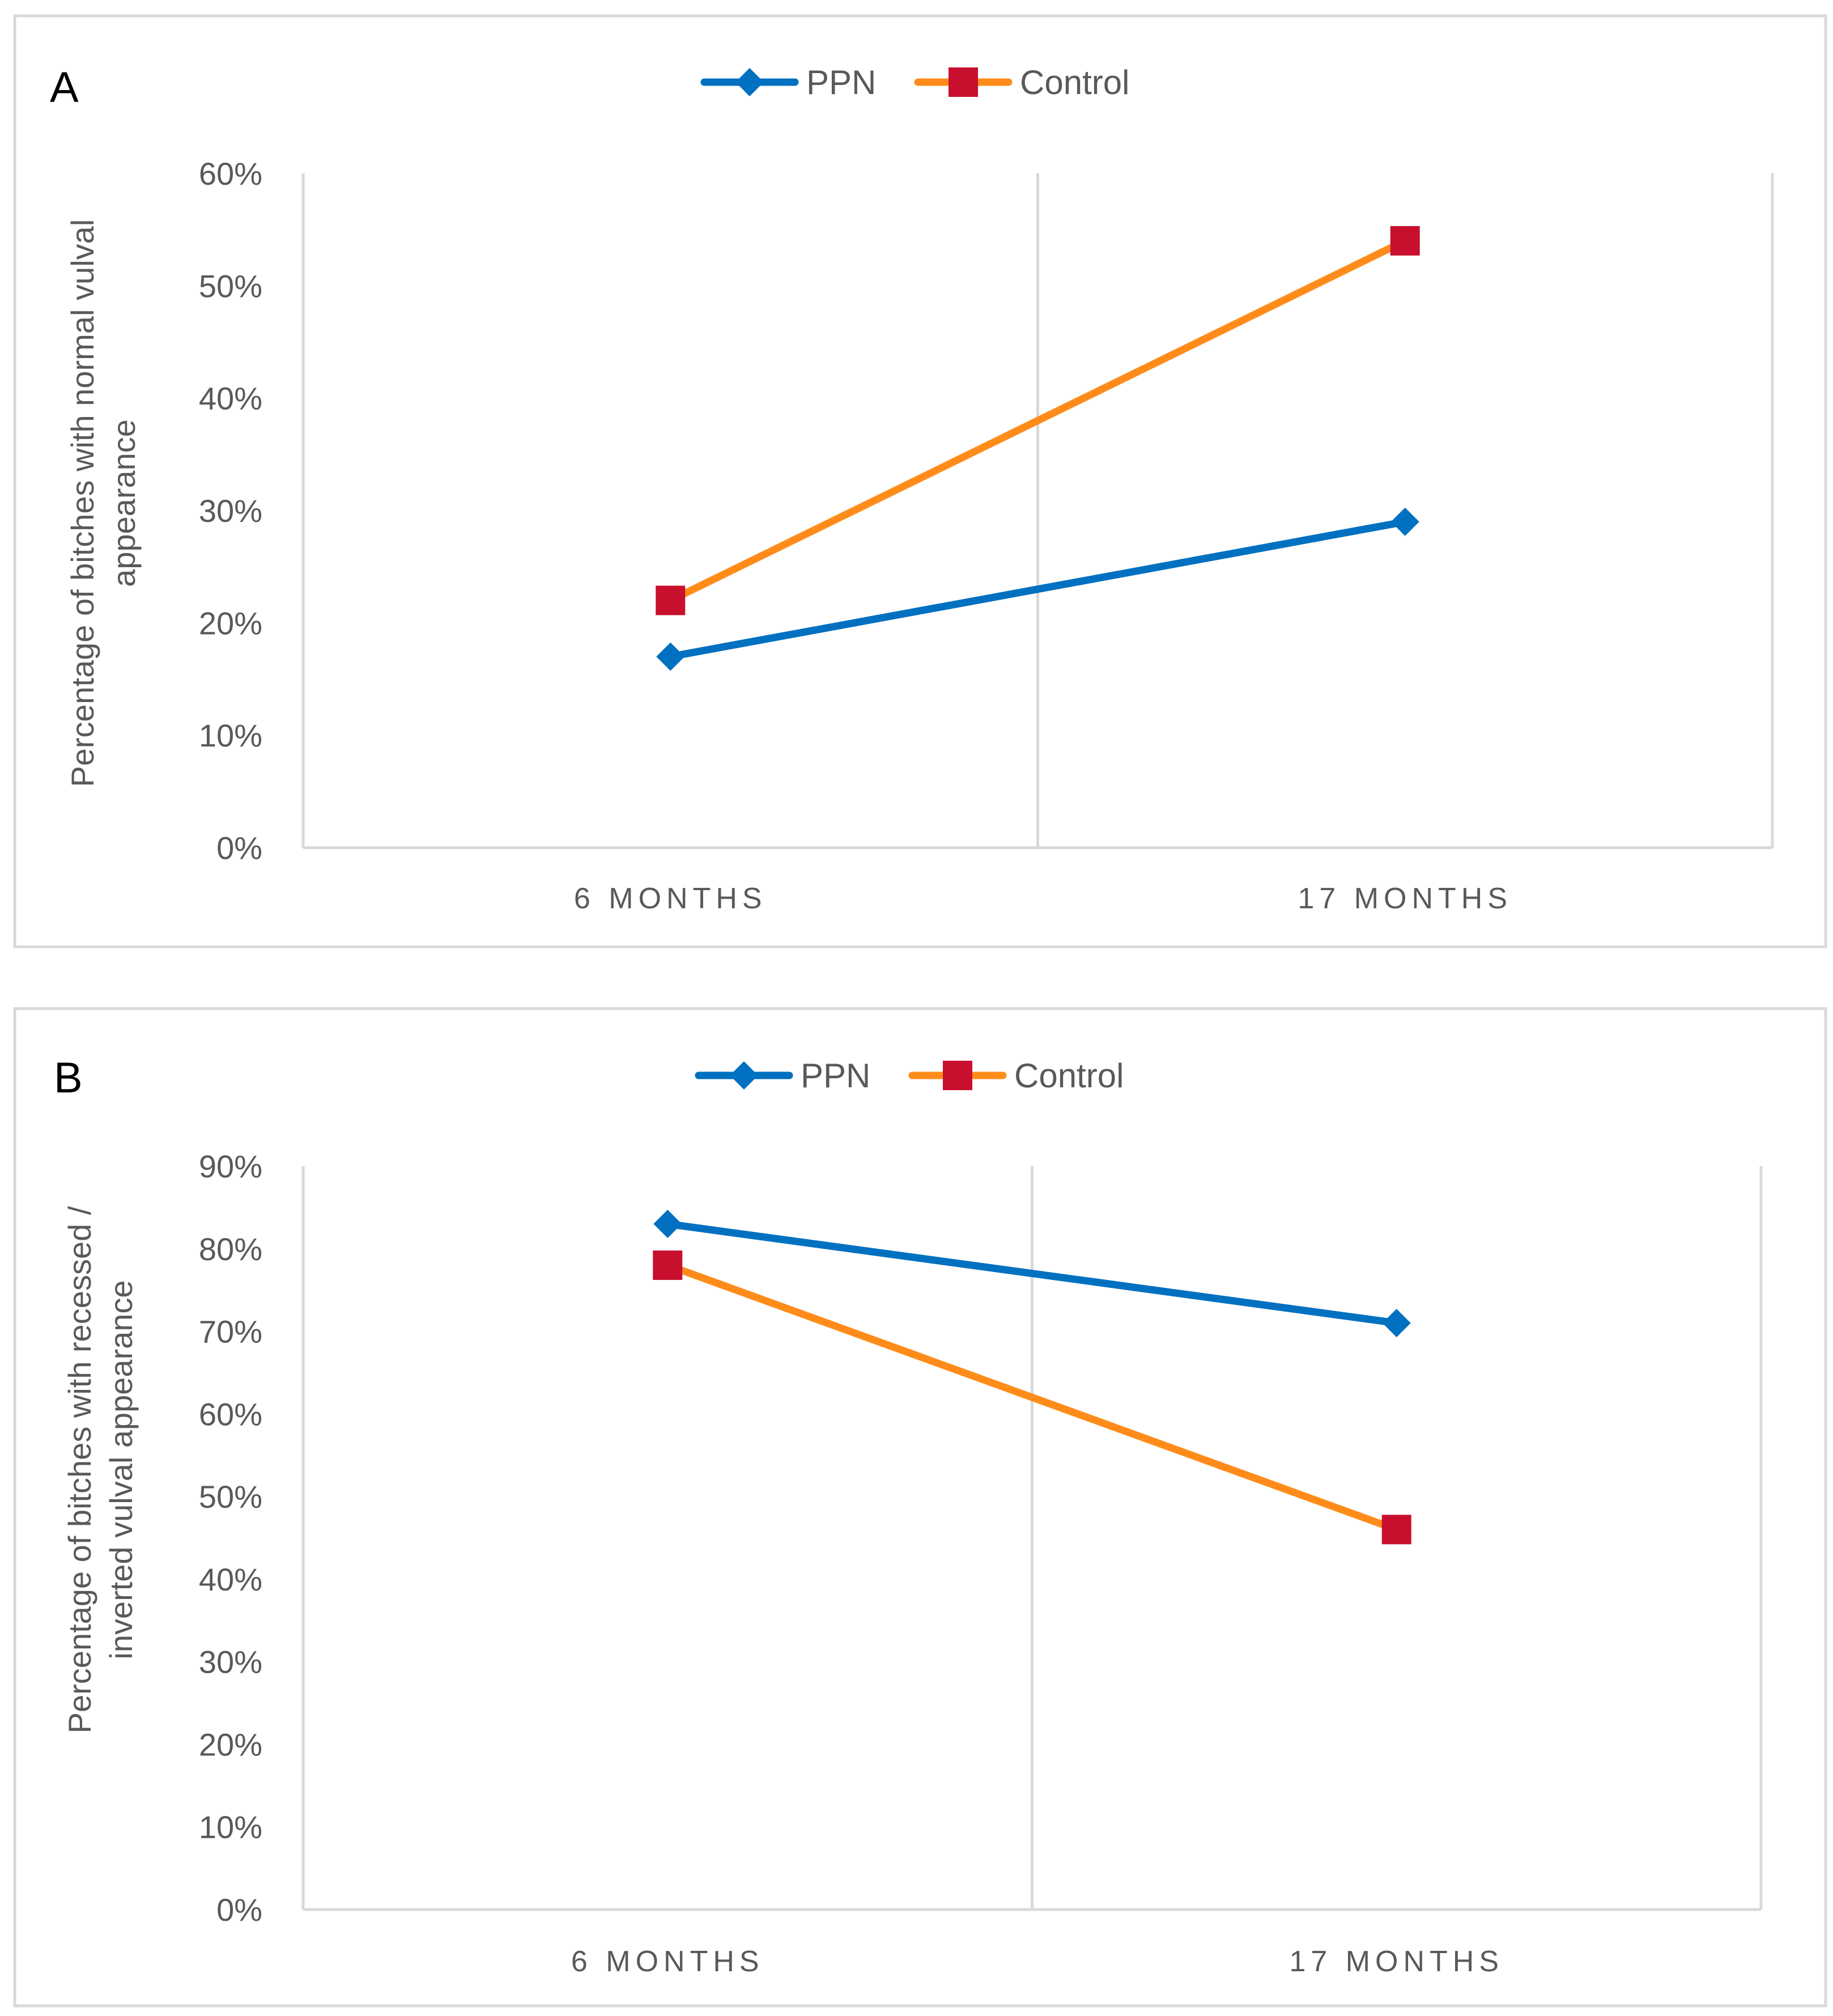  I want to click on y-tick-label: 80%, so click(230, 1249).